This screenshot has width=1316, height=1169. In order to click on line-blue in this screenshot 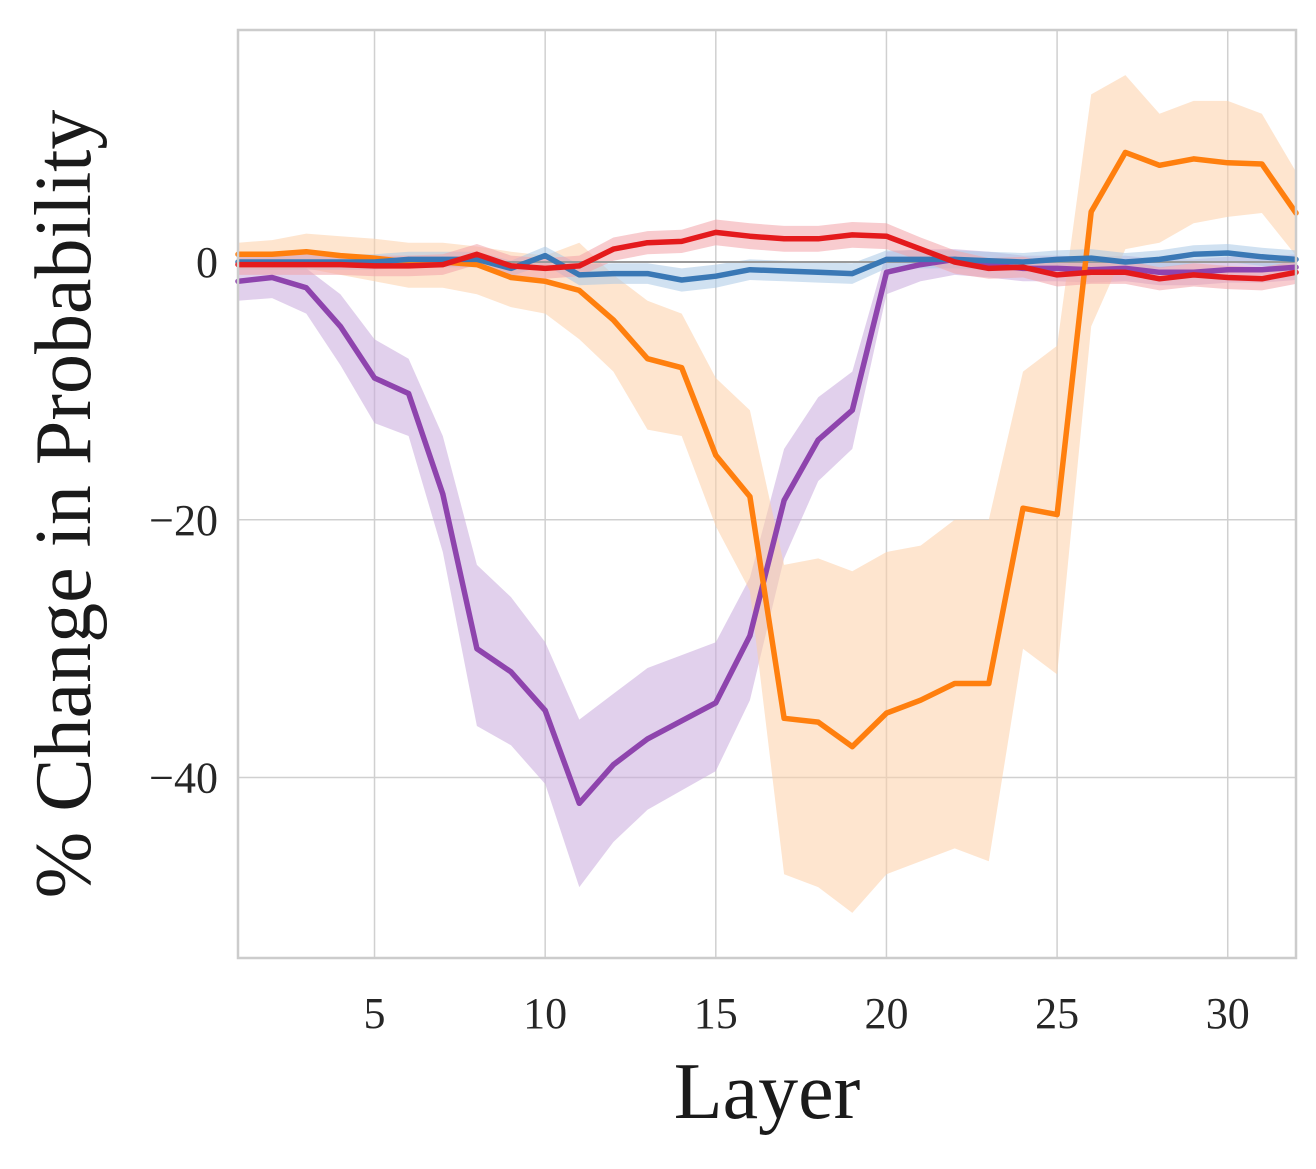, I will do `click(767, 266)`.